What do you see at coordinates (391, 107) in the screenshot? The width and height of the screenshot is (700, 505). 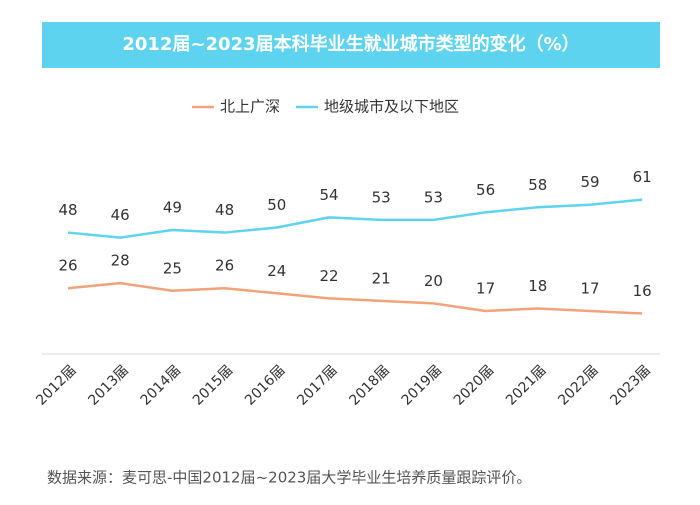 I see `legend-label: 地级城市及以下地区` at bounding box center [391, 107].